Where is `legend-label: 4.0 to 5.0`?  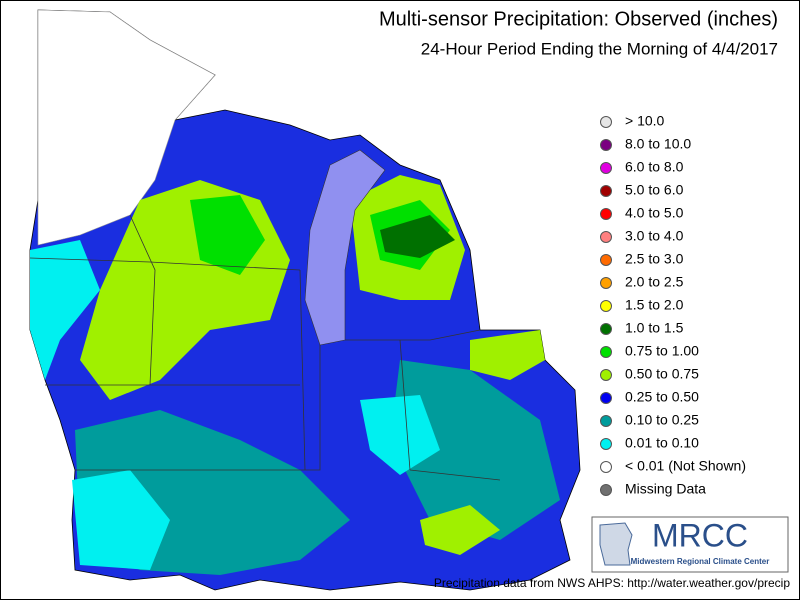 legend-label: 4.0 to 5.0 is located at coordinates (654, 213).